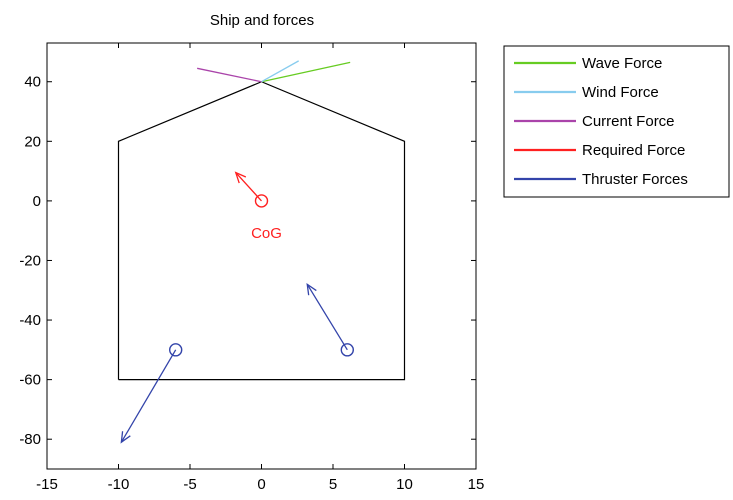 This screenshot has height=500, width=733. Describe the element at coordinates (30, 260) in the screenshot. I see `y-tick-label: -20` at that location.